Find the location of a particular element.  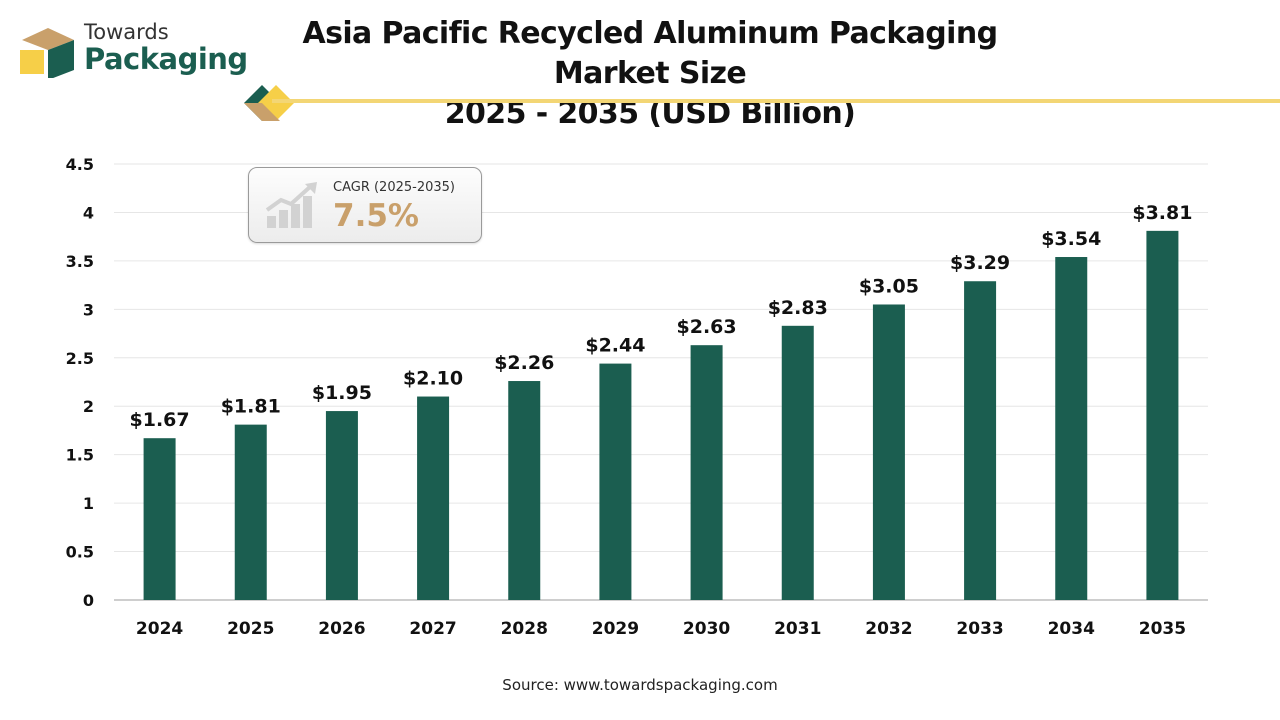

x-tick-label: 2035 is located at coordinates (1162, 629).